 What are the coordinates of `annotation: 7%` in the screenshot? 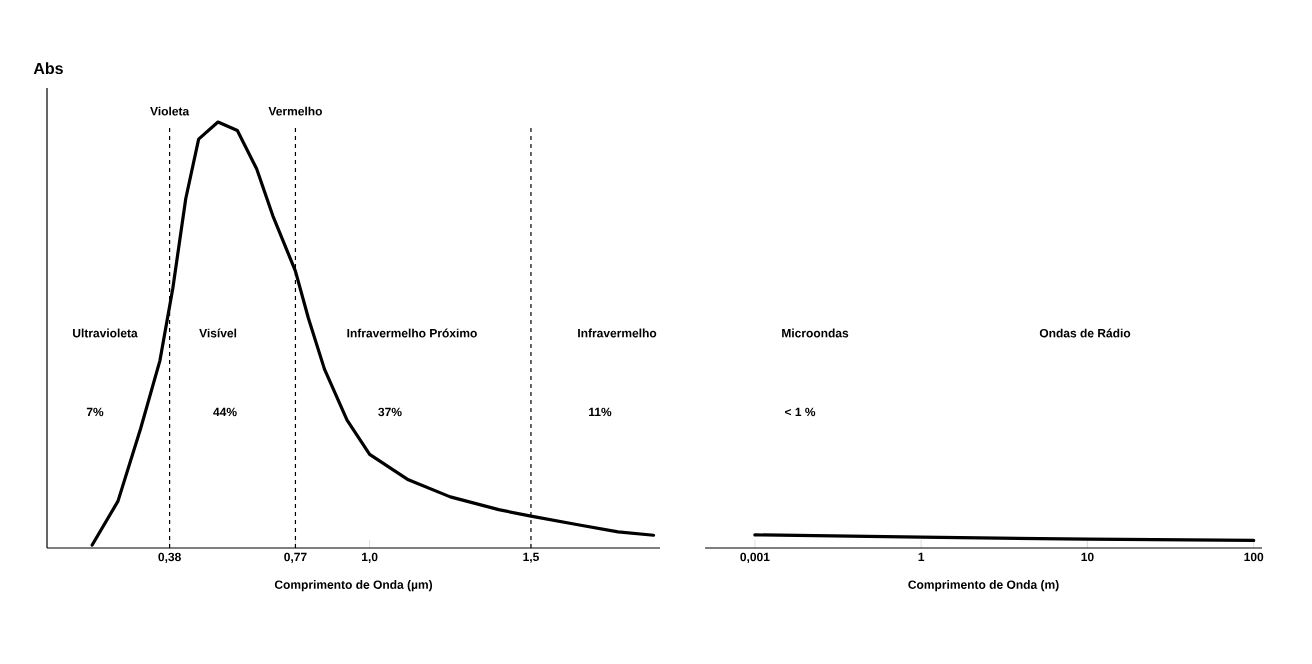 It's located at (95, 412).